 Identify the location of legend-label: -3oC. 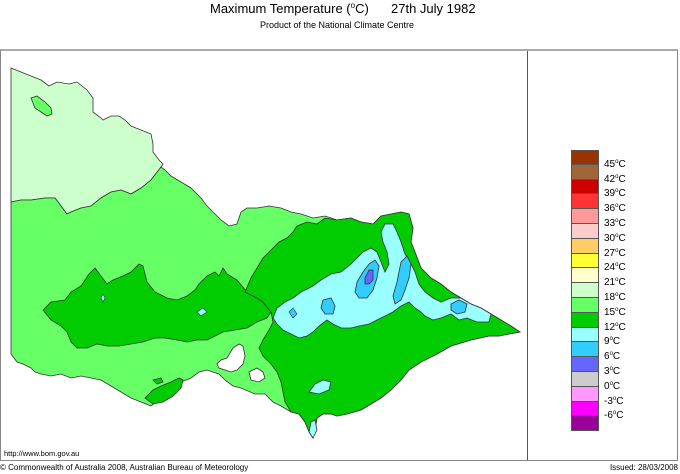
(614, 401).